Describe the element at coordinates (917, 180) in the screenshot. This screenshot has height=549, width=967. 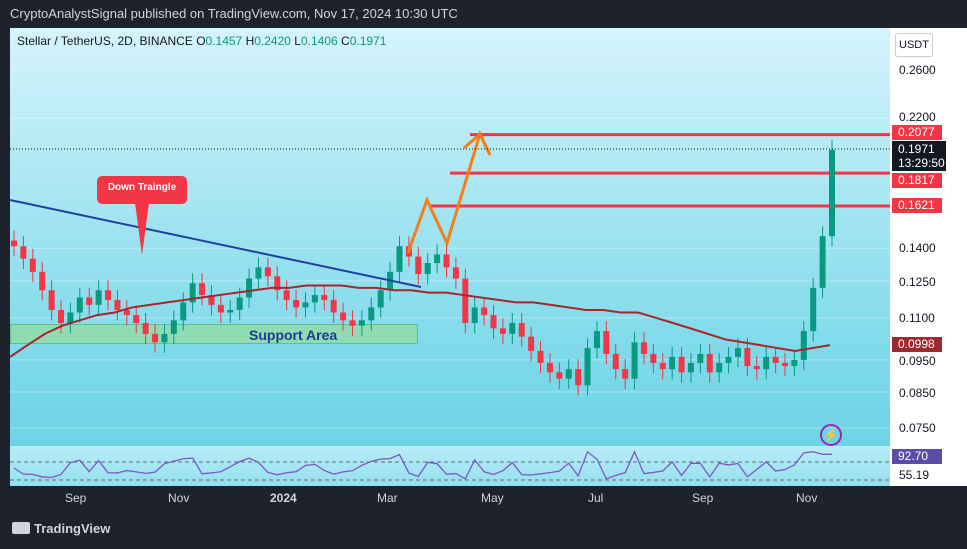
I see `resistance-tag-2: 0.1817` at that location.